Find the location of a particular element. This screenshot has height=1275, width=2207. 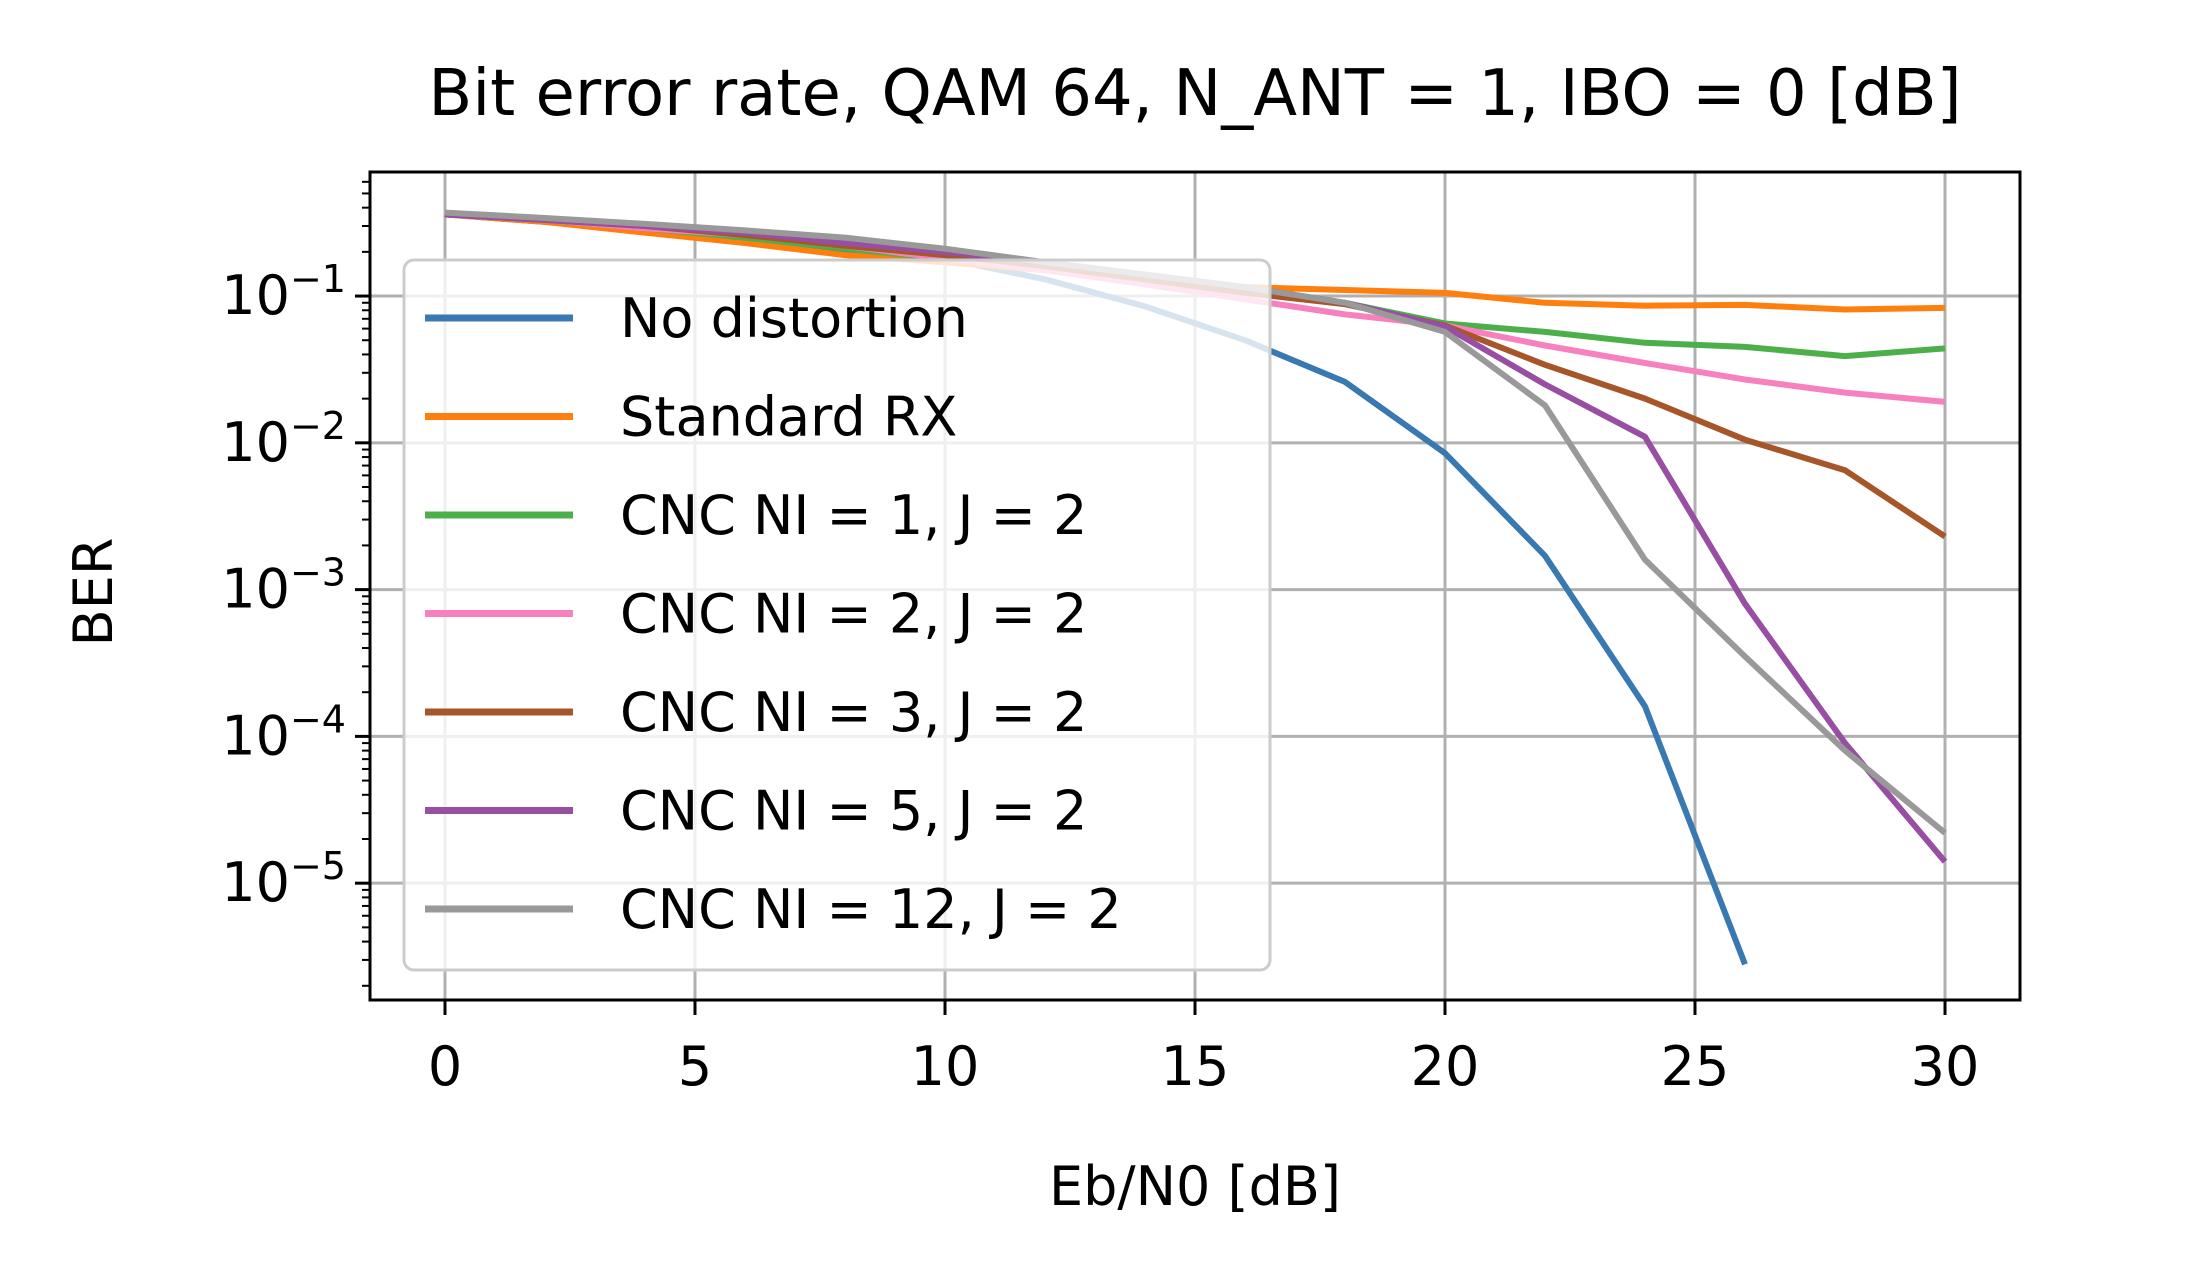

legend-label: No distortion is located at coordinates (794, 318).